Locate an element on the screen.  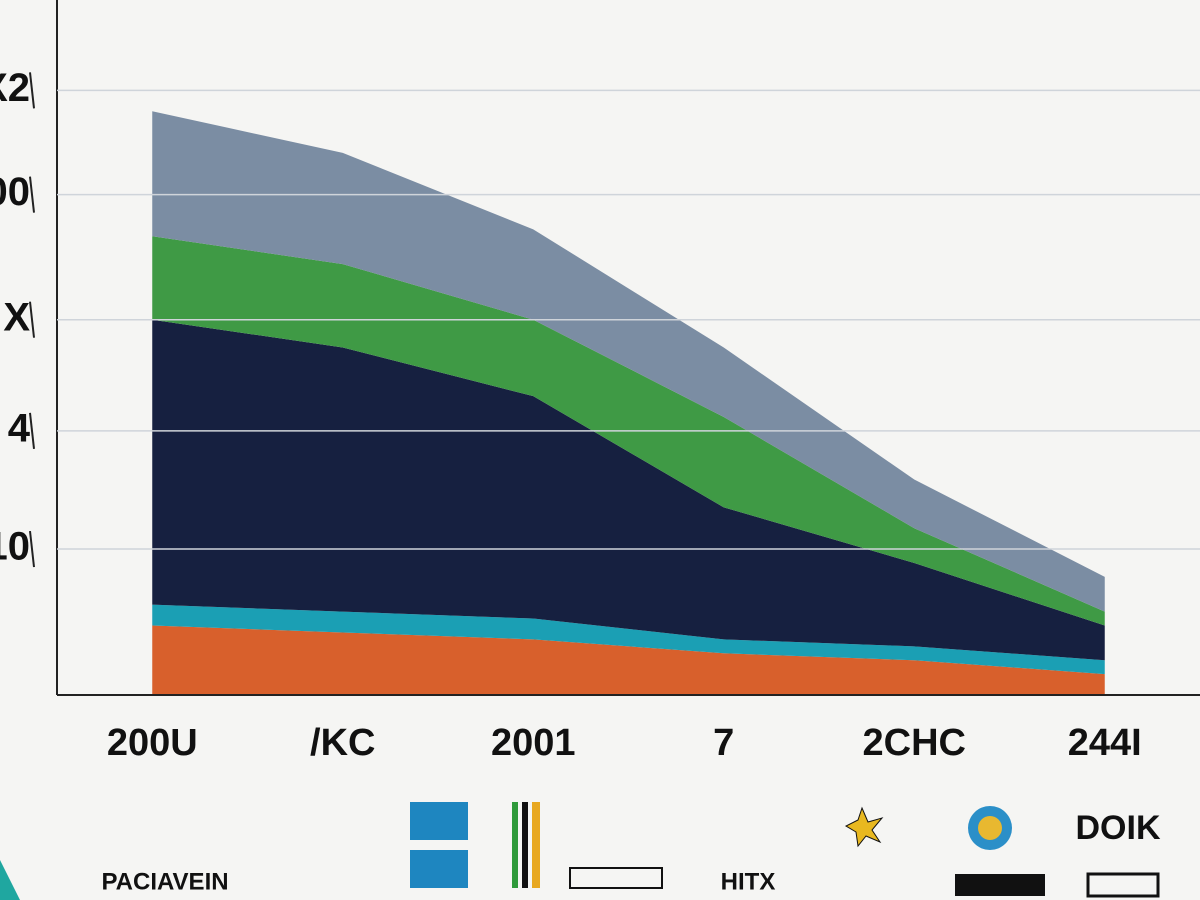
x-tick-label: 200U is located at coordinates (152, 743).